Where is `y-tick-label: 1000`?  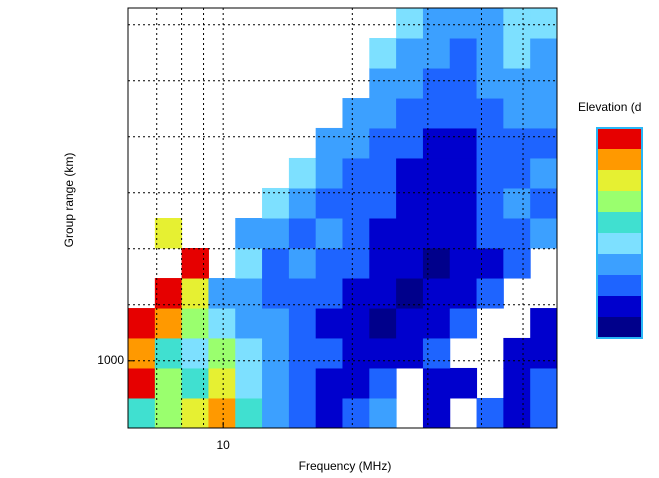
y-tick-label: 1000 is located at coordinates (110, 360).